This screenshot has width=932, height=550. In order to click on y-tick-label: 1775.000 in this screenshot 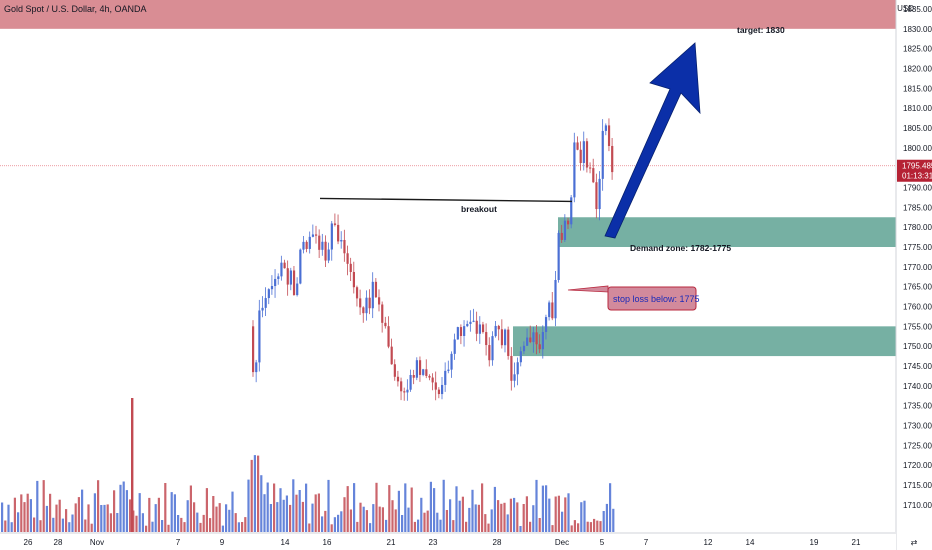, I will do `click(917, 247)`.